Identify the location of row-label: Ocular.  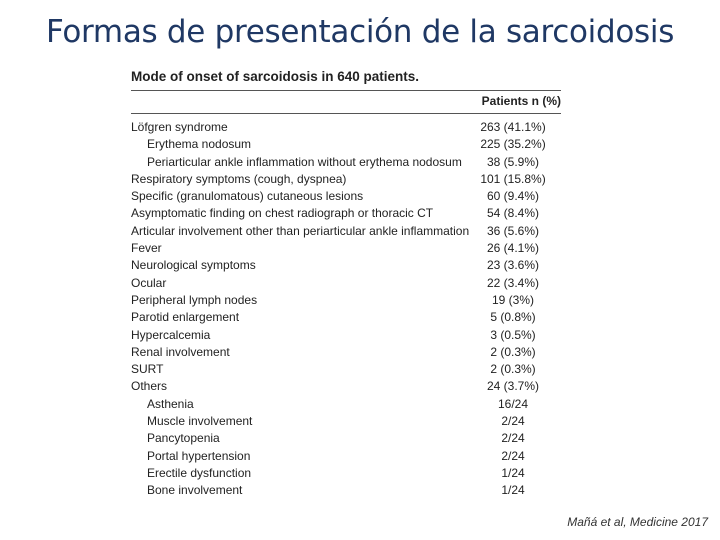
(149, 282).